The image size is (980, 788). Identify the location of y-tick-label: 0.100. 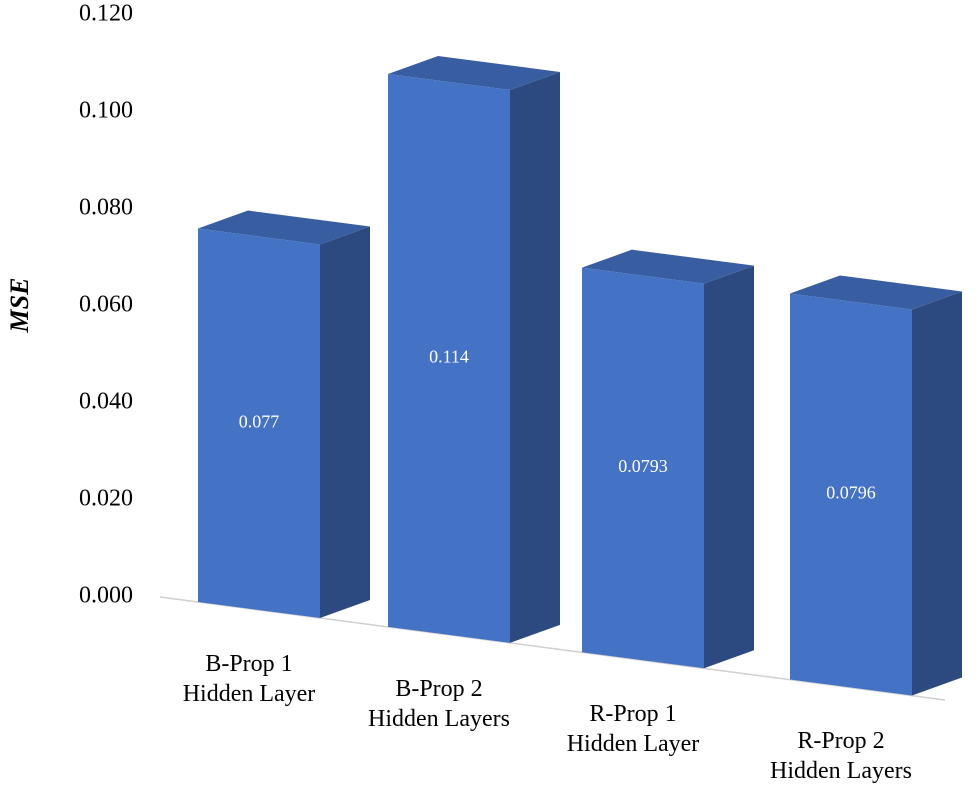
(106, 111).